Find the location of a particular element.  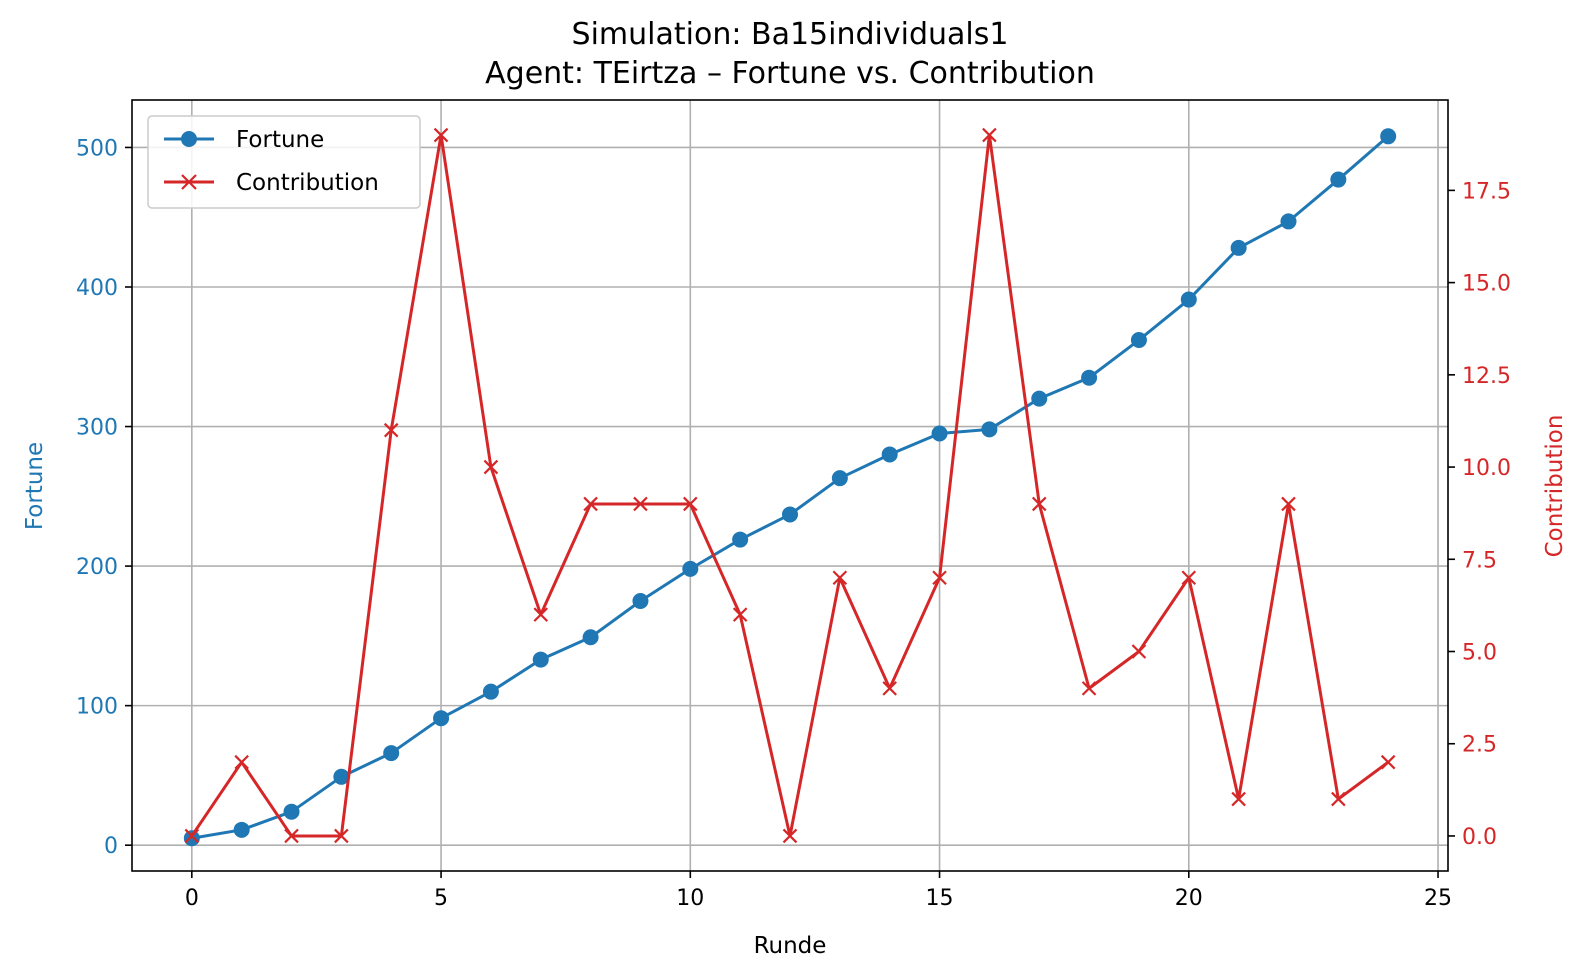

y-right-tick-label: 7.5 is located at coordinates (1479, 560).